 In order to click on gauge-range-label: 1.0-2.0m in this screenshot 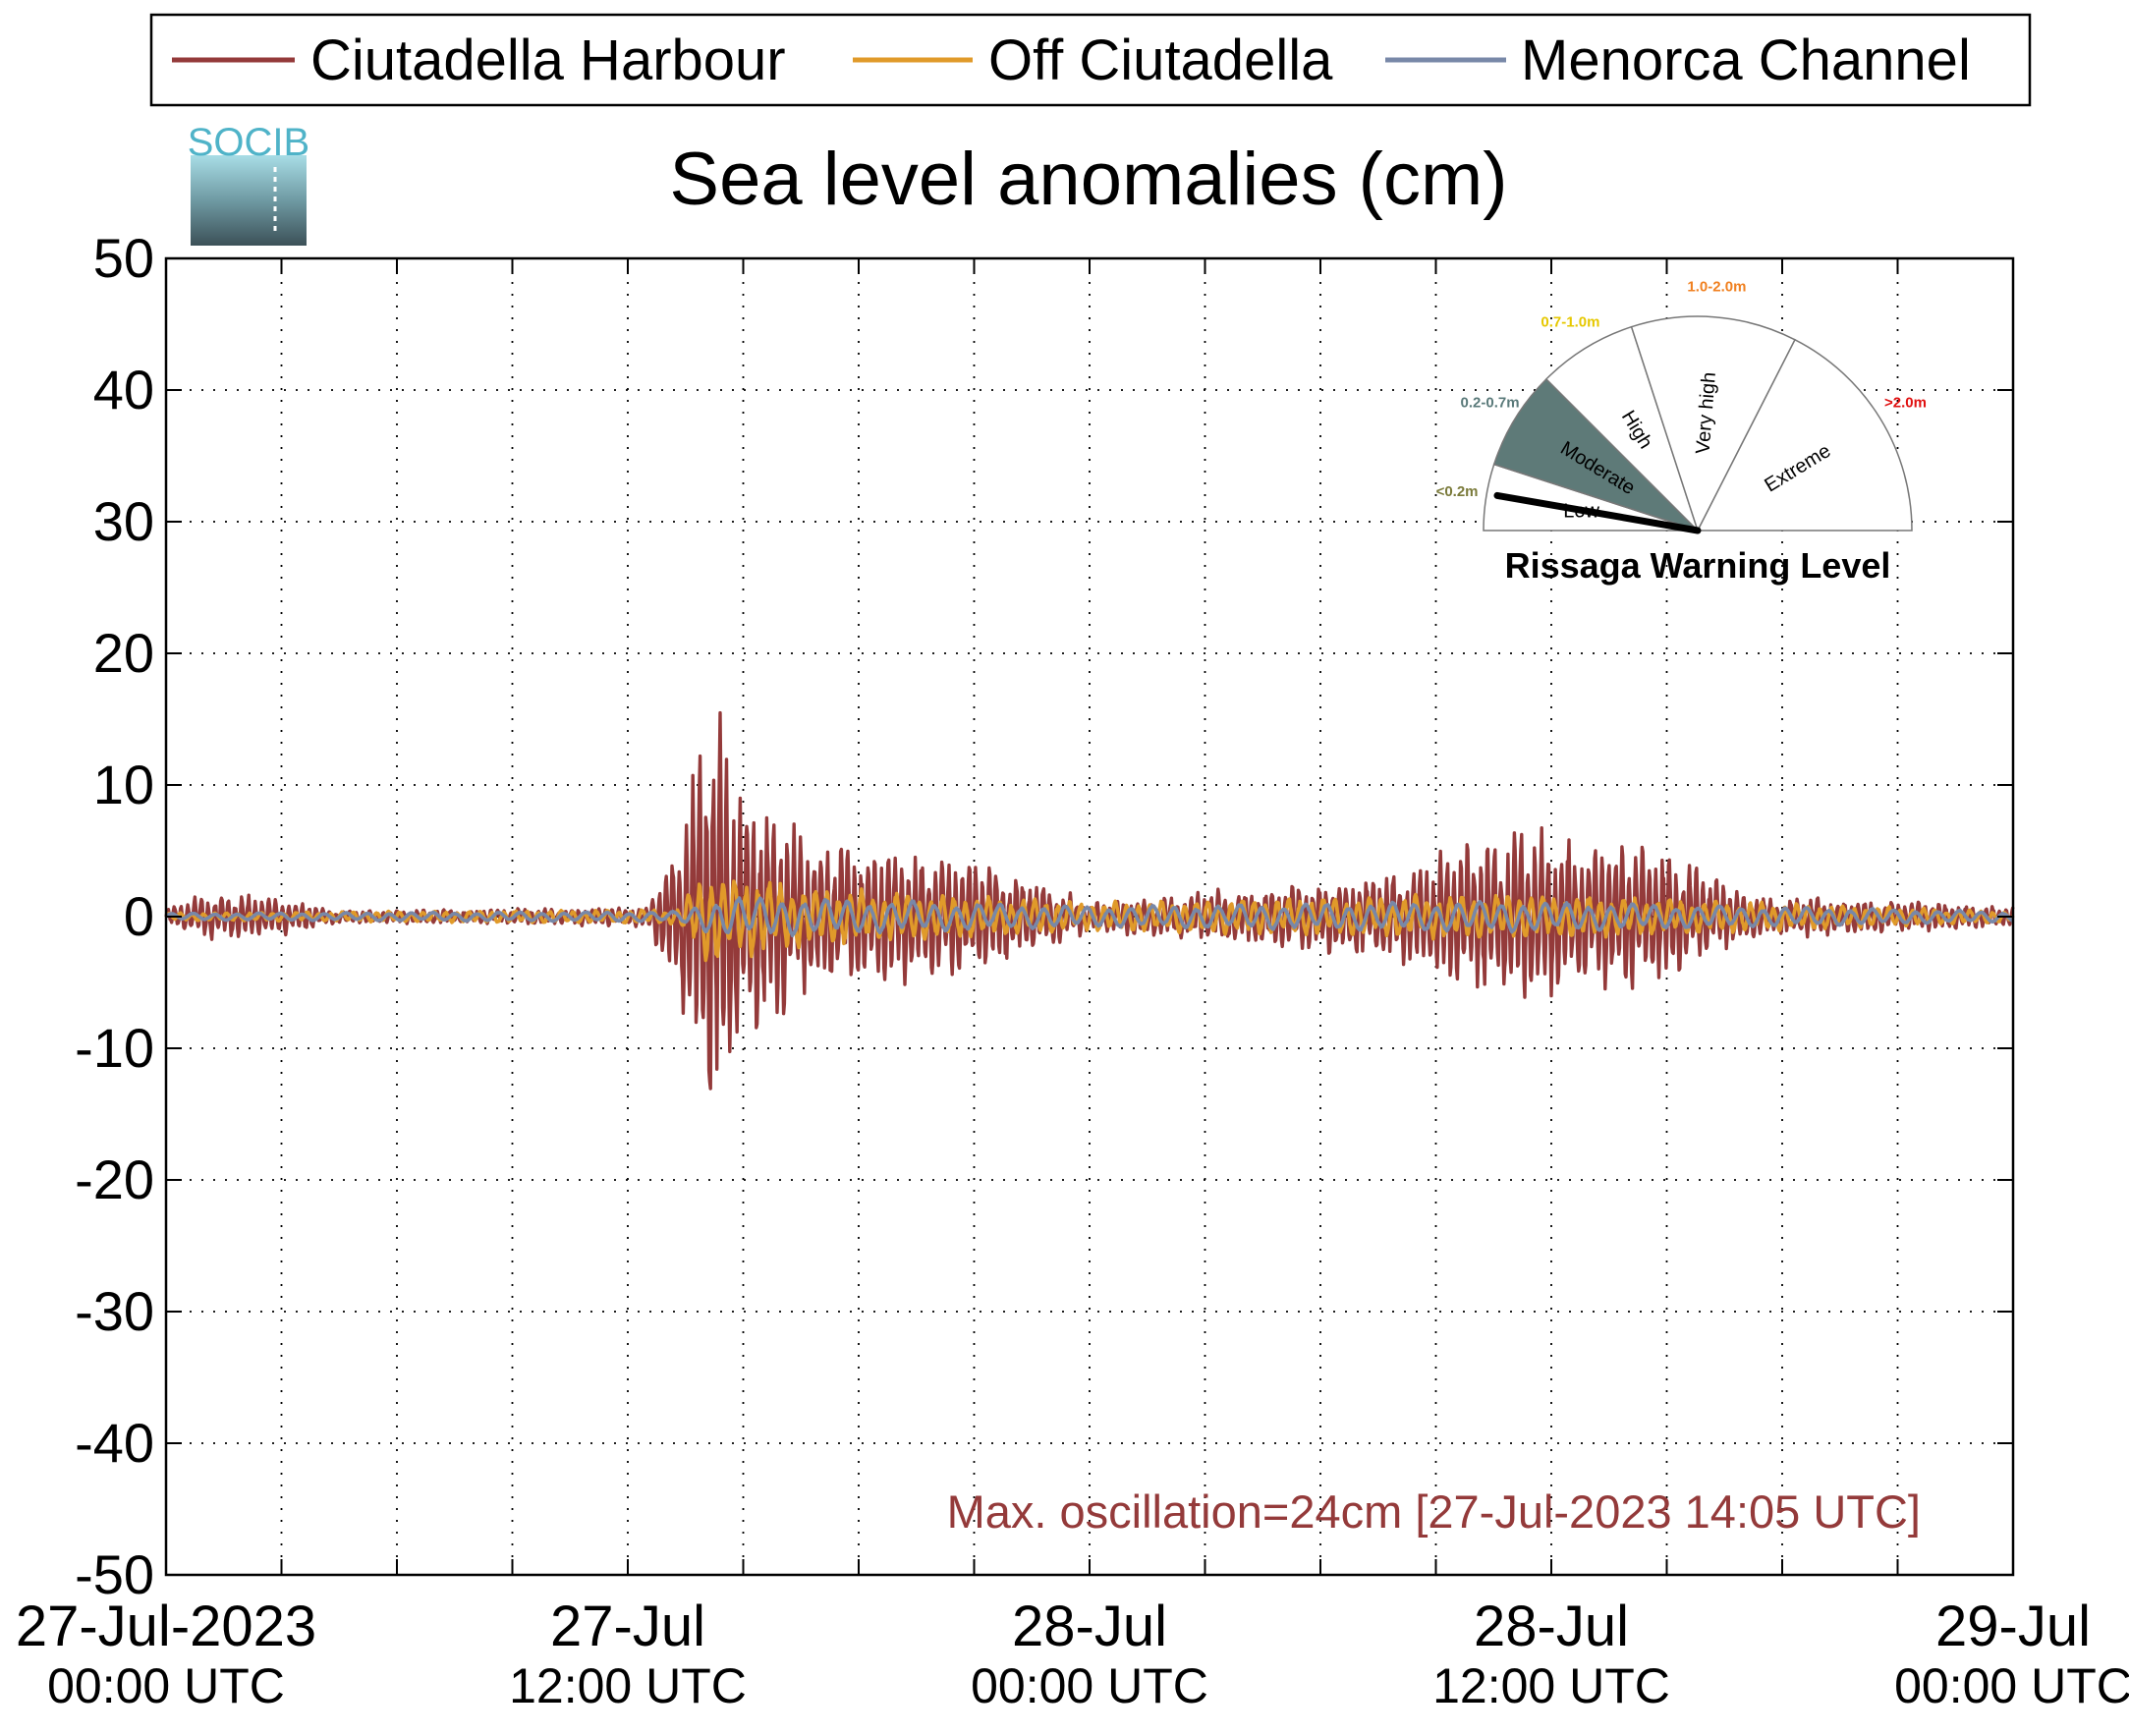, I will do `click(1716, 287)`.